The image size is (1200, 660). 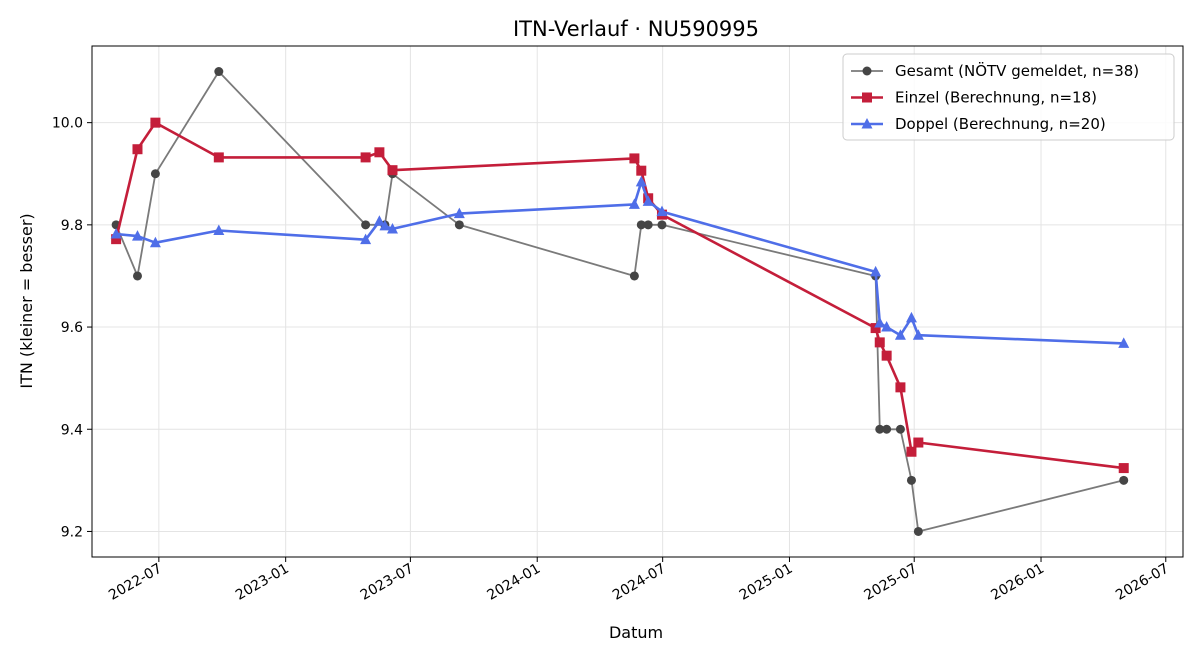 I want to click on y-tick-label: 9.8, so click(x=72, y=226).